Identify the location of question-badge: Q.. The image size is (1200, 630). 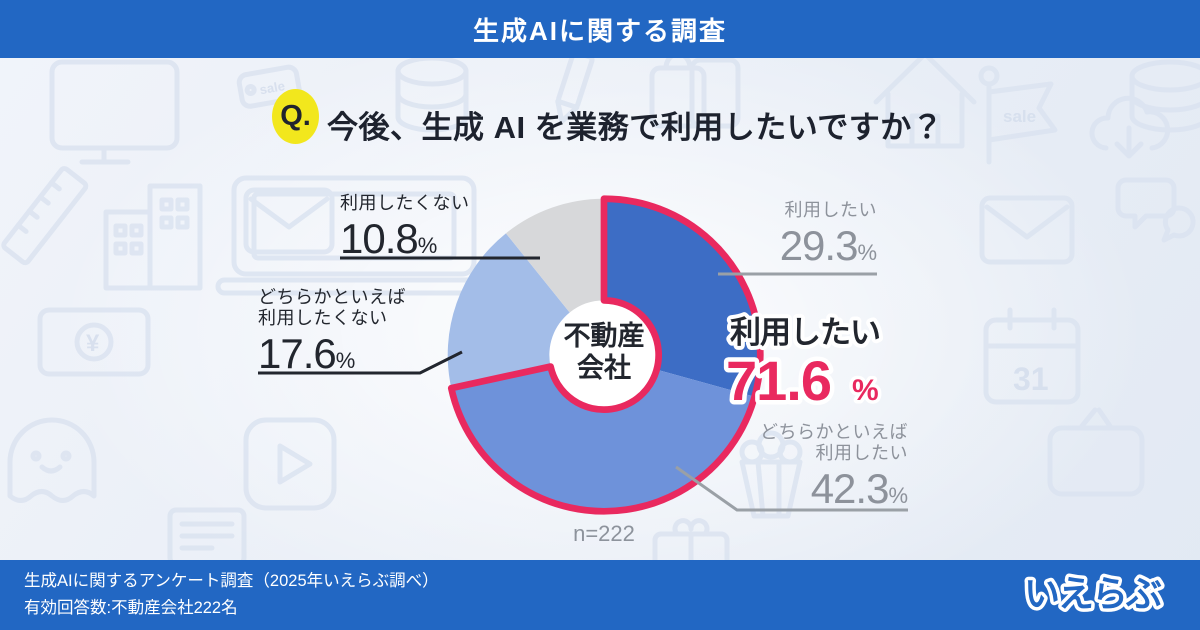
(295, 116).